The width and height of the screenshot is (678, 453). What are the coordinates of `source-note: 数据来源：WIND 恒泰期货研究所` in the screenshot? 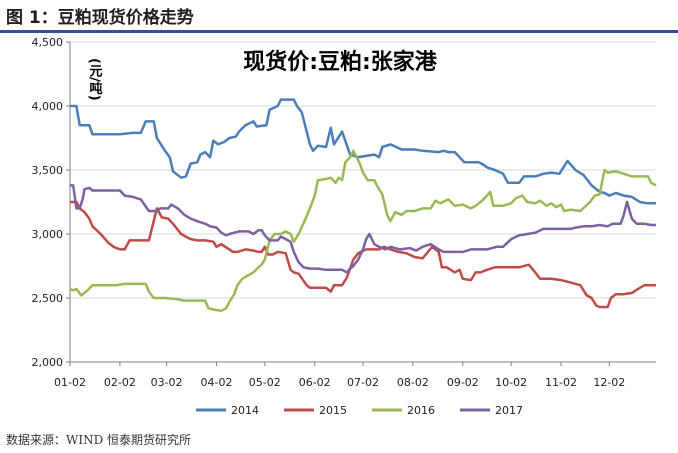 It's located at (99, 440).